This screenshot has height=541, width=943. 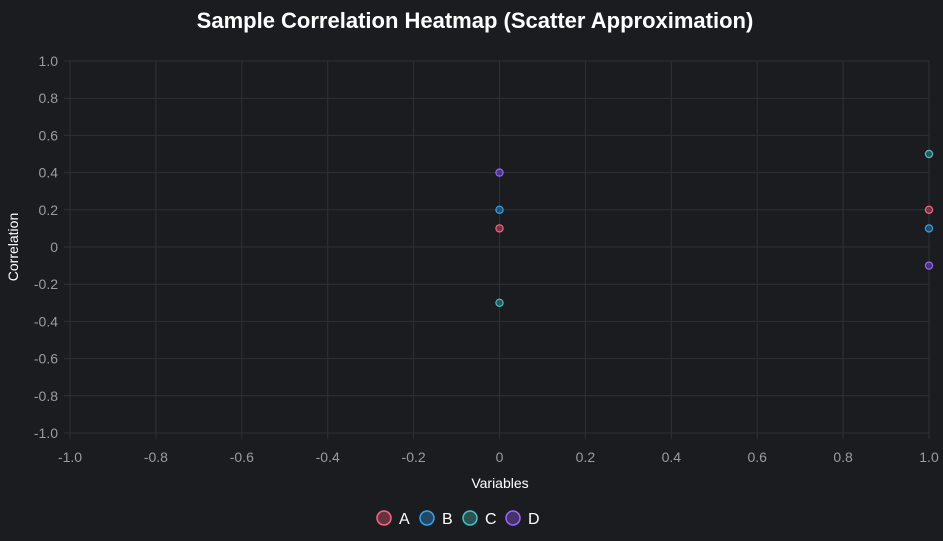 I want to click on x-axis-title: Variables, so click(x=499, y=483).